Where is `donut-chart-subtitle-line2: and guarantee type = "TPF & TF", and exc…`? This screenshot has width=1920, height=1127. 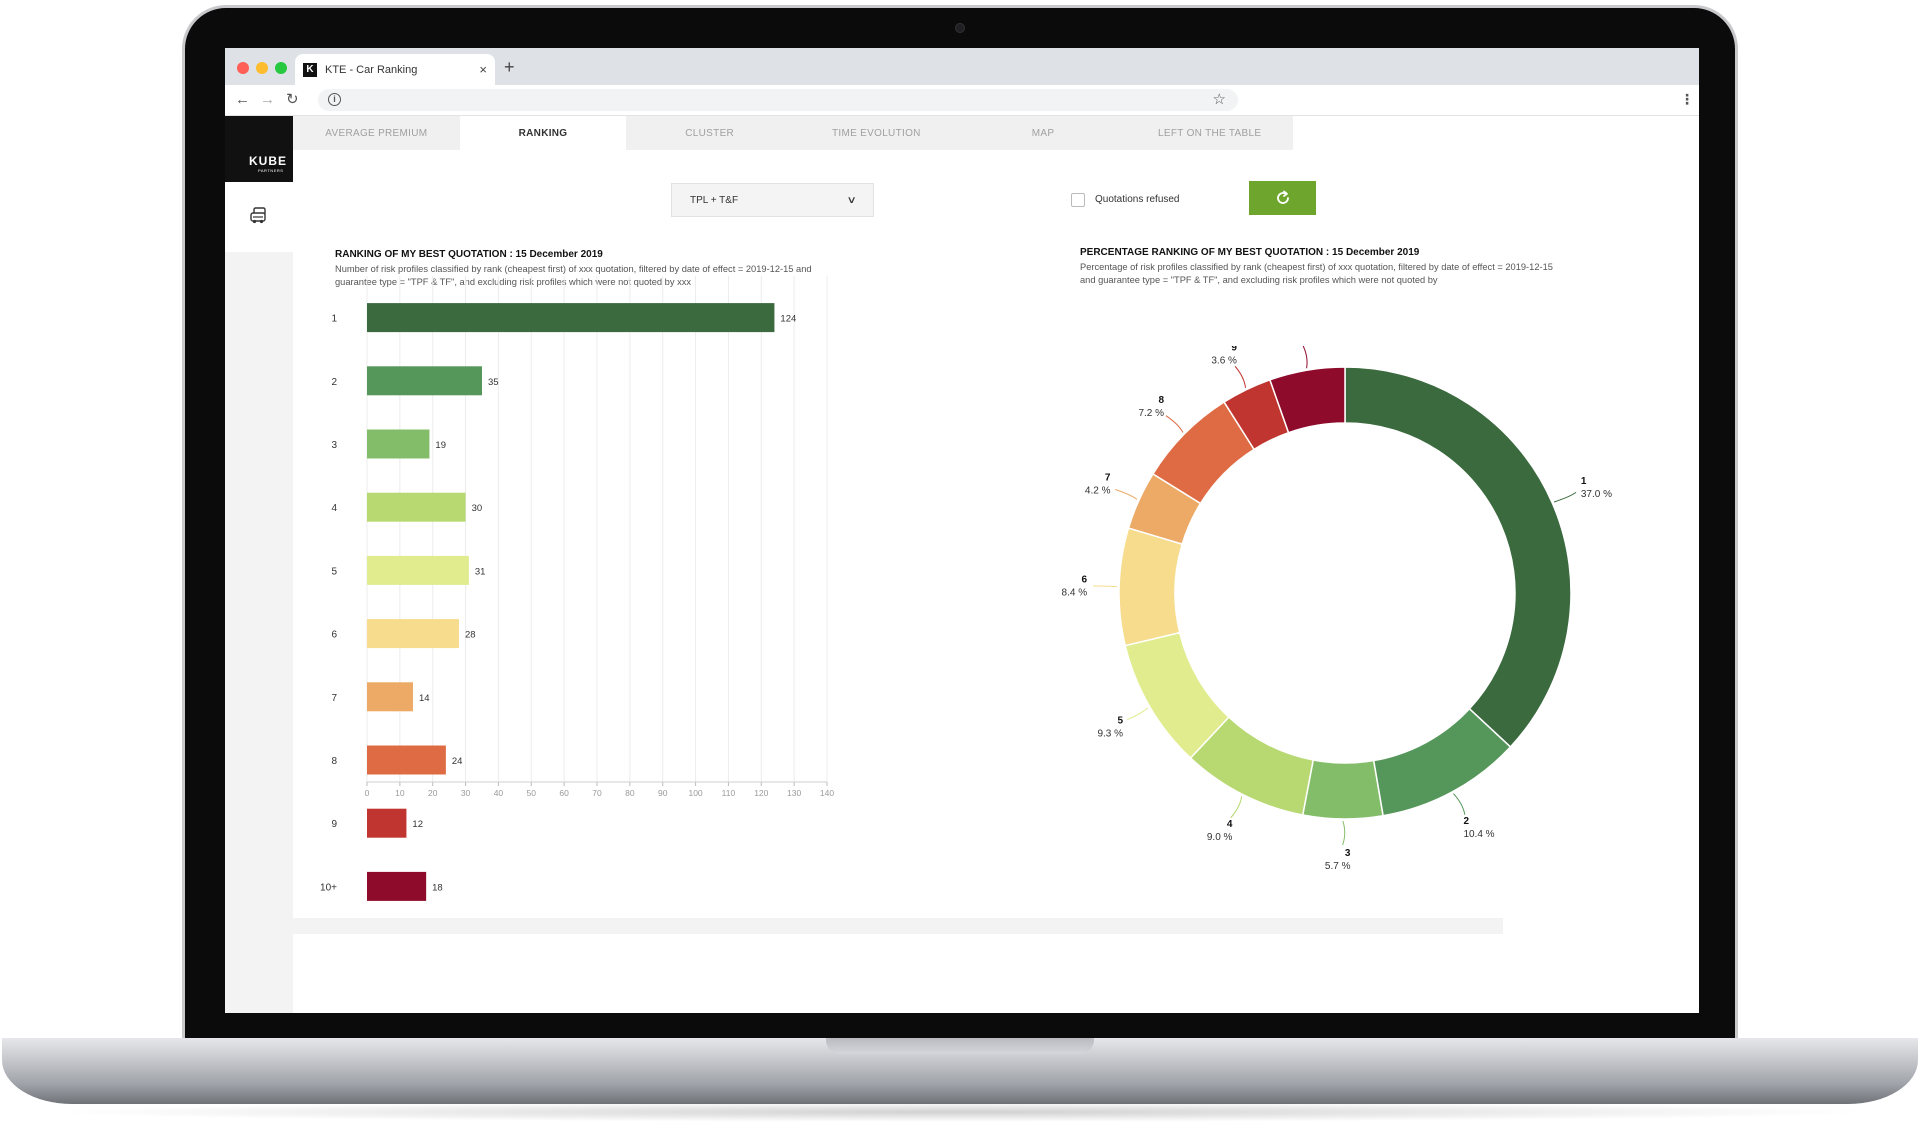 donut-chart-subtitle-line2: and guarantee type = "TPF & TF", and exc… is located at coordinates (1259, 280).